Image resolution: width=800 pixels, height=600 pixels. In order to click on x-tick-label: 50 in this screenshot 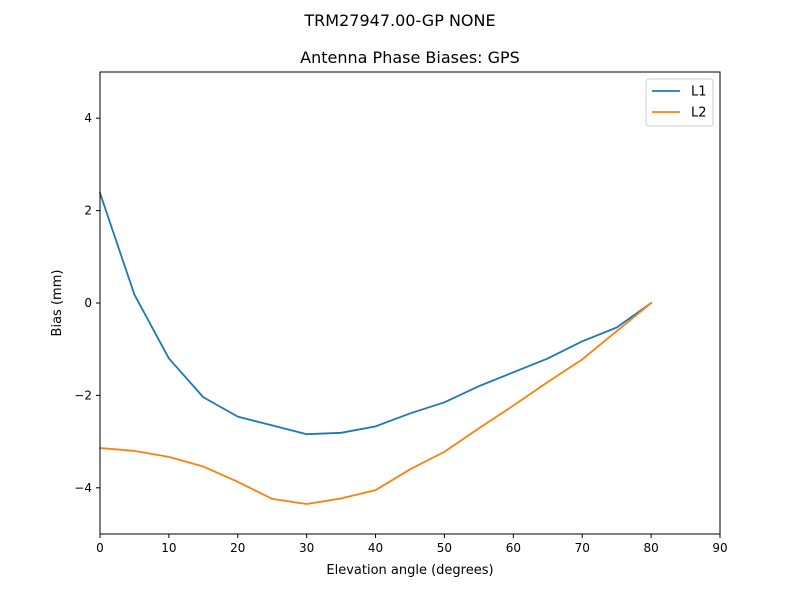, I will do `click(444, 548)`.